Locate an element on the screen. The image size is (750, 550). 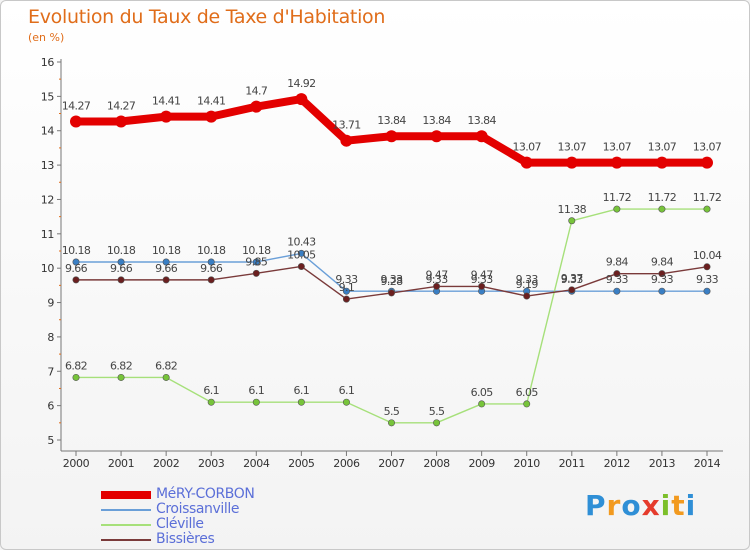
data-label: 10.43 is located at coordinates (301, 241).